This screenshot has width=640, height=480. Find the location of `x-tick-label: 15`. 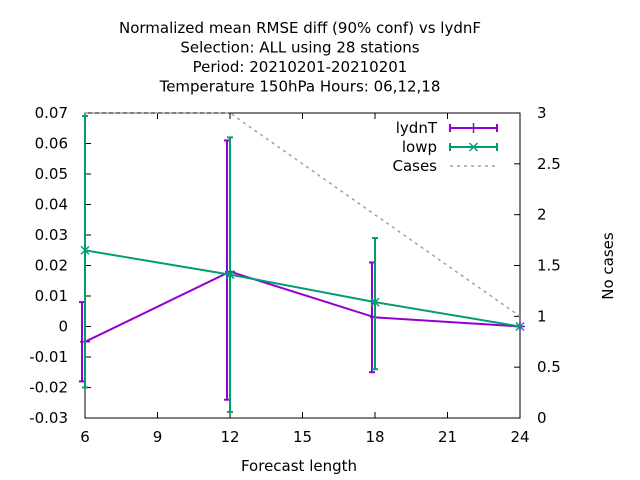

x-tick-label: 15 is located at coordinates (302, 437).